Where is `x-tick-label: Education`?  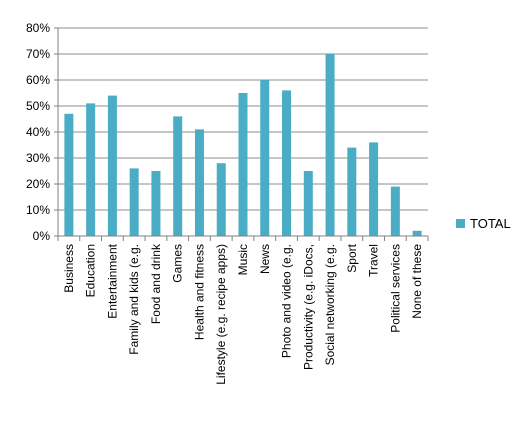 x-tick-label: Education is located at coordinates (91, 270).